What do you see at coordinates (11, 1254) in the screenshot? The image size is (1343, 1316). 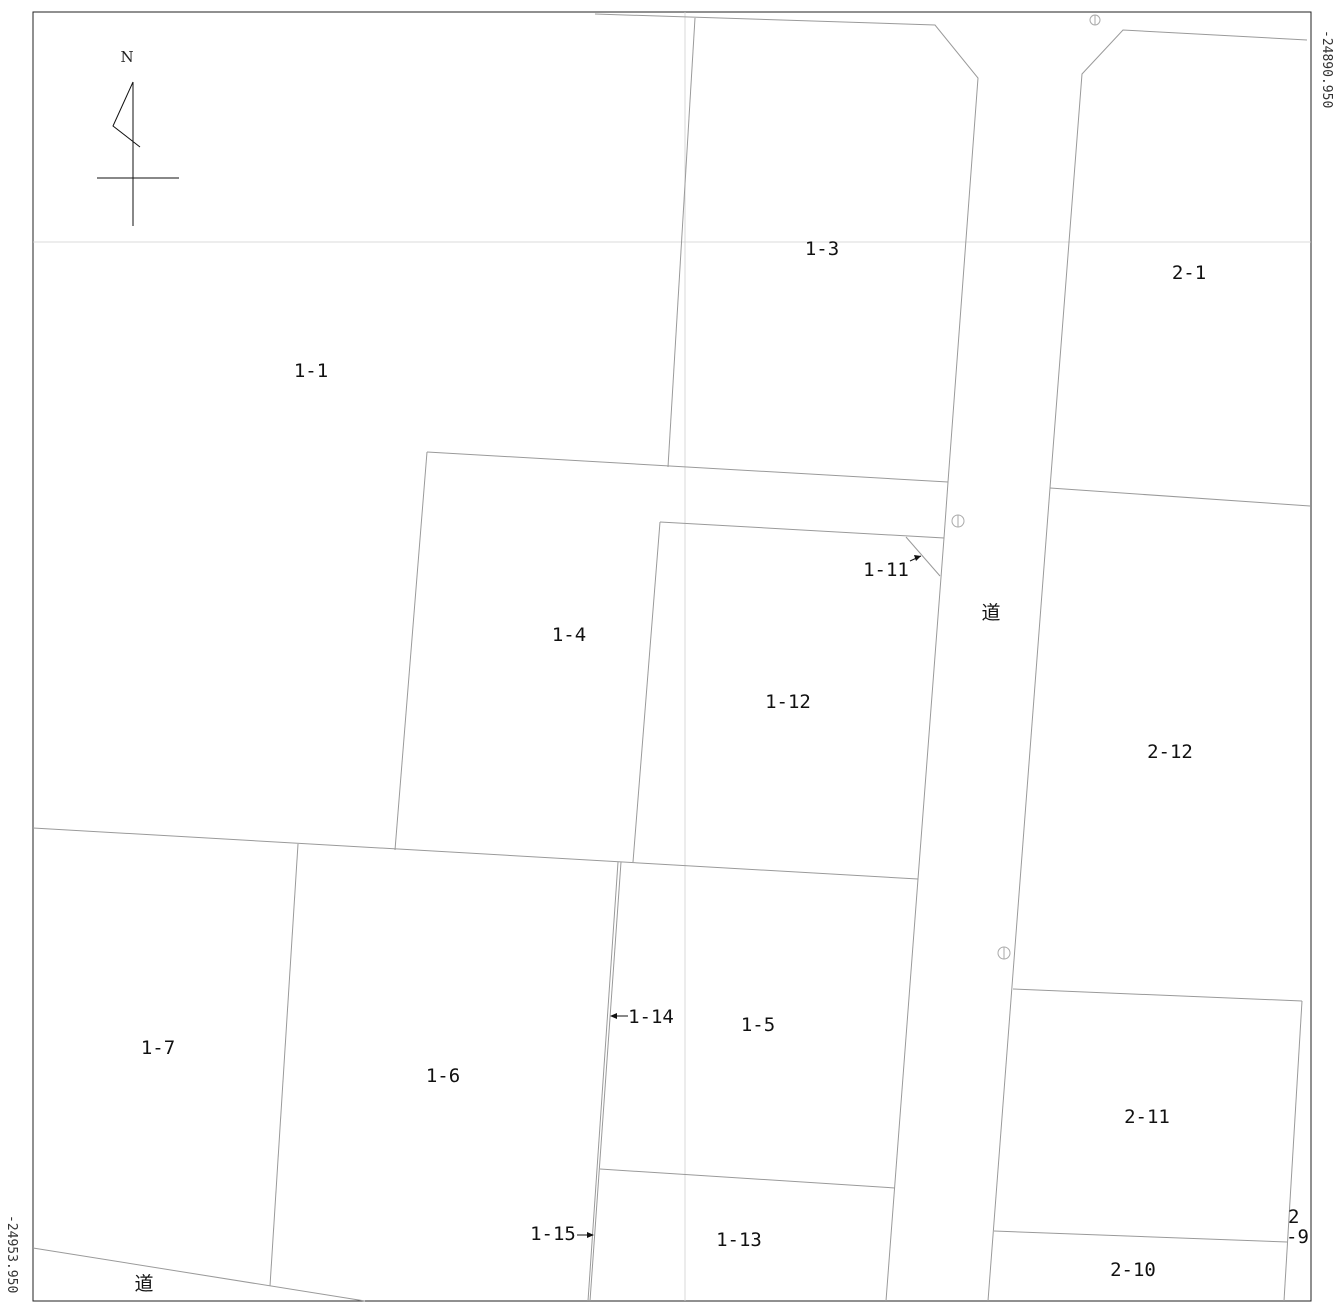 I see `coordinate-left-bottom: -24953.950` at bounding box center [11, 1254].